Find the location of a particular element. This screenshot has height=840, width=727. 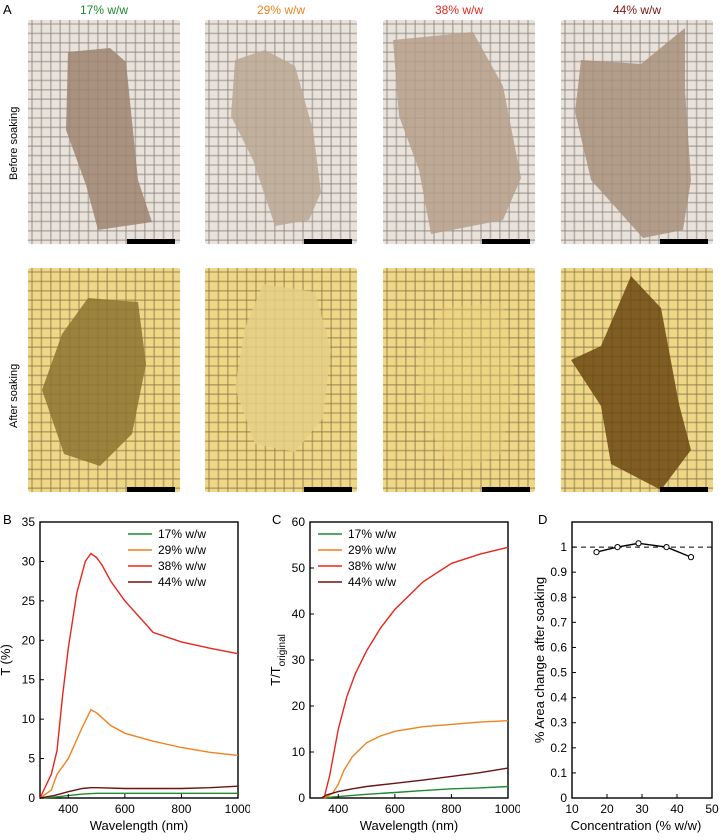

y-tick-label: 15 is located at coordinates (29, 680).